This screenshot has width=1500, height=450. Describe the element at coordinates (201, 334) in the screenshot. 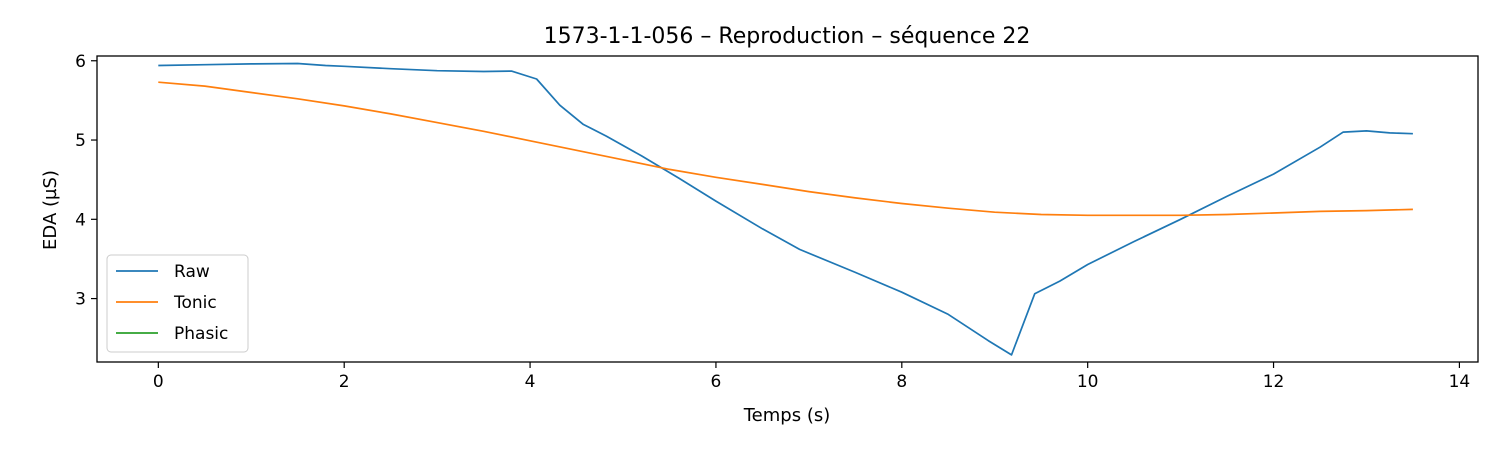

I see `legend-label-phasic: Phasic` at that location.